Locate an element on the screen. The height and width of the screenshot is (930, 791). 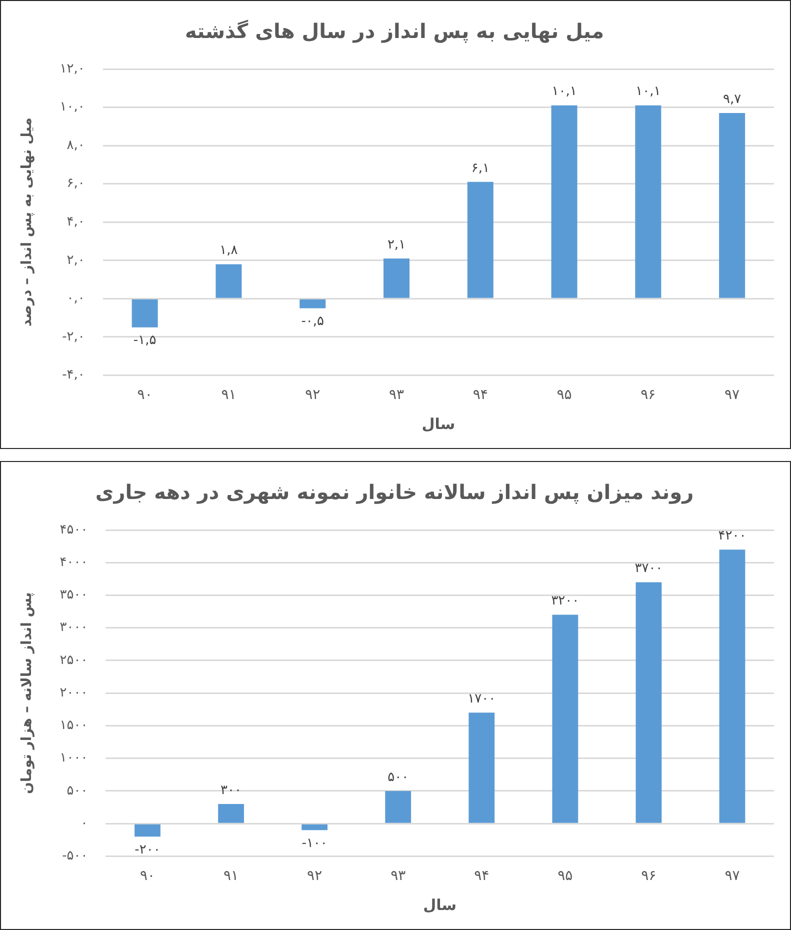
y-tick-label: ۱۰,۰ is located at coordinates (72, 107).